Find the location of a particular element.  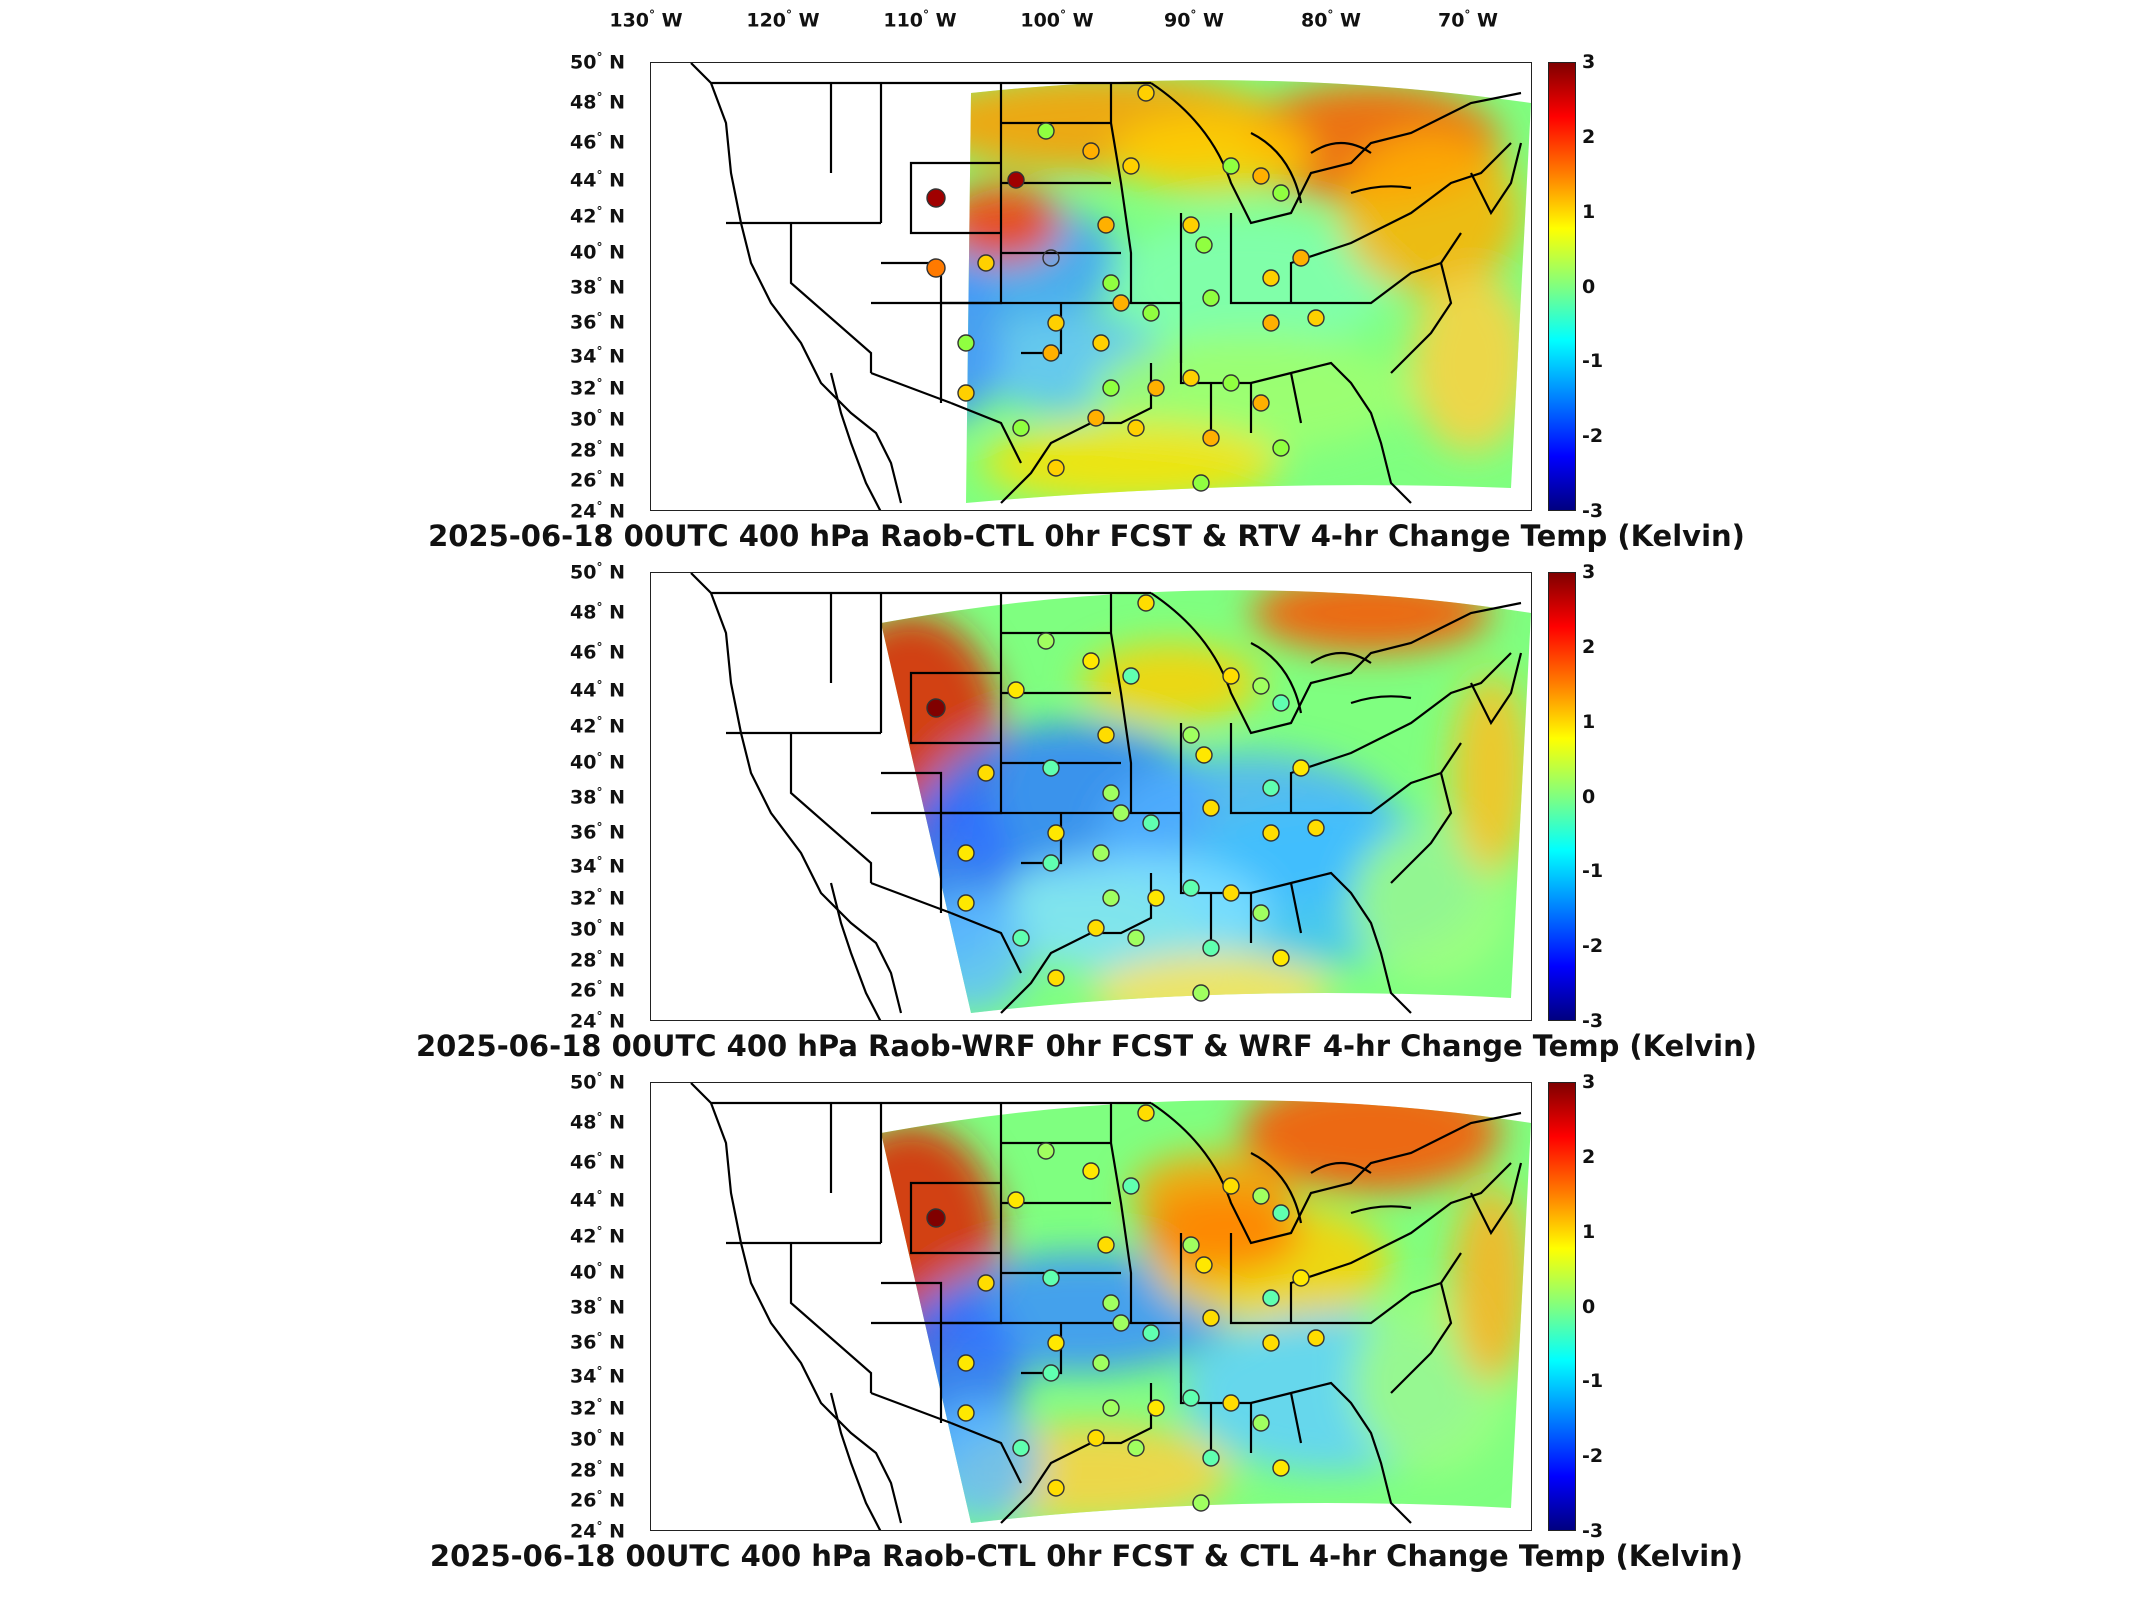

lon-label: 120° W is located at coordinates (783, 20).